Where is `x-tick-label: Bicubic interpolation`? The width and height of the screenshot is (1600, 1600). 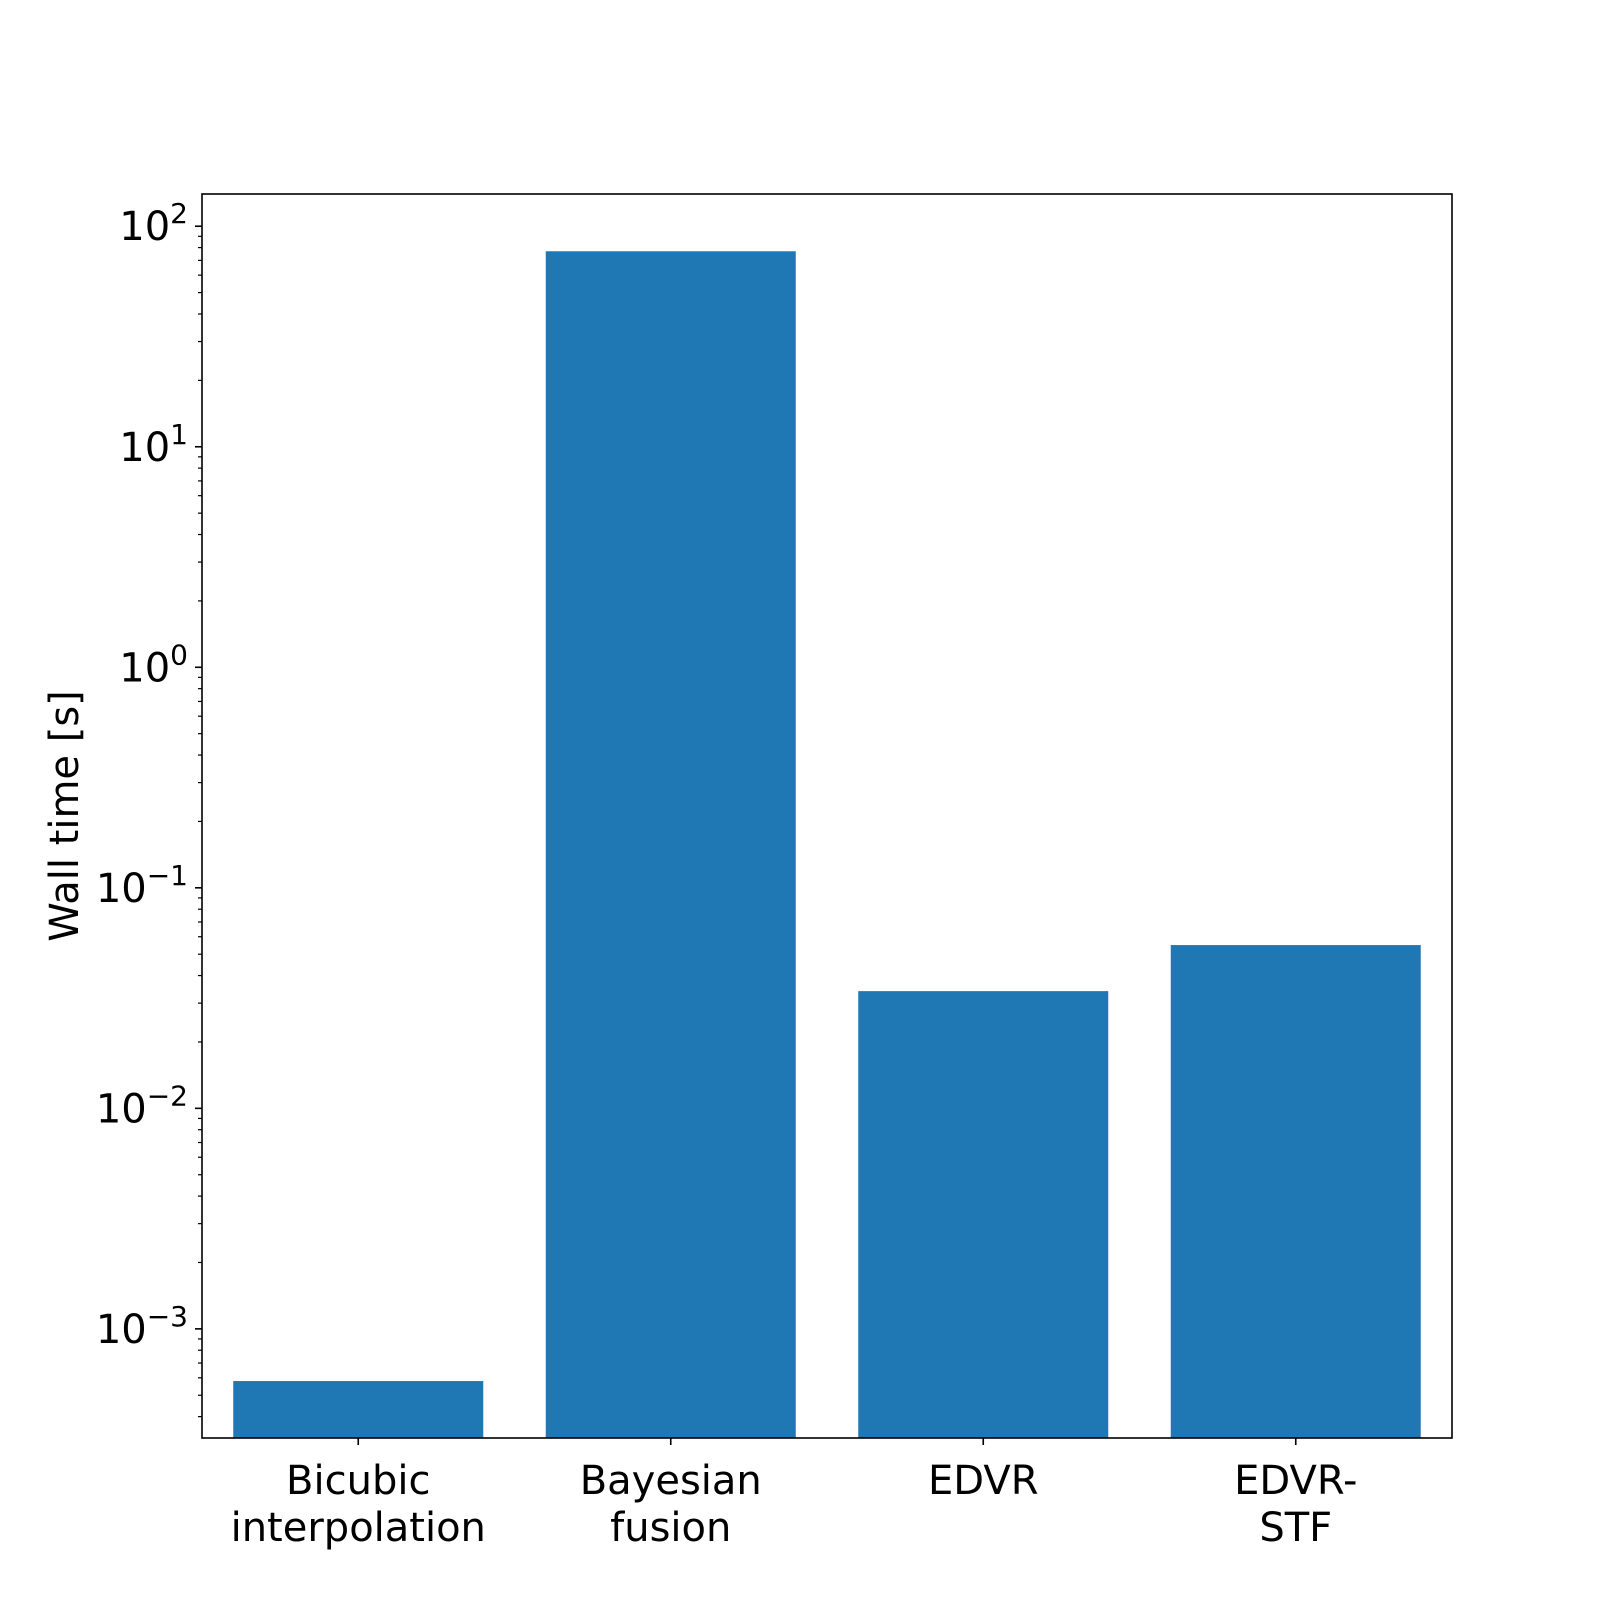
x-tick-label: Bicubic interpolation is located at coordinates (358, 1504).